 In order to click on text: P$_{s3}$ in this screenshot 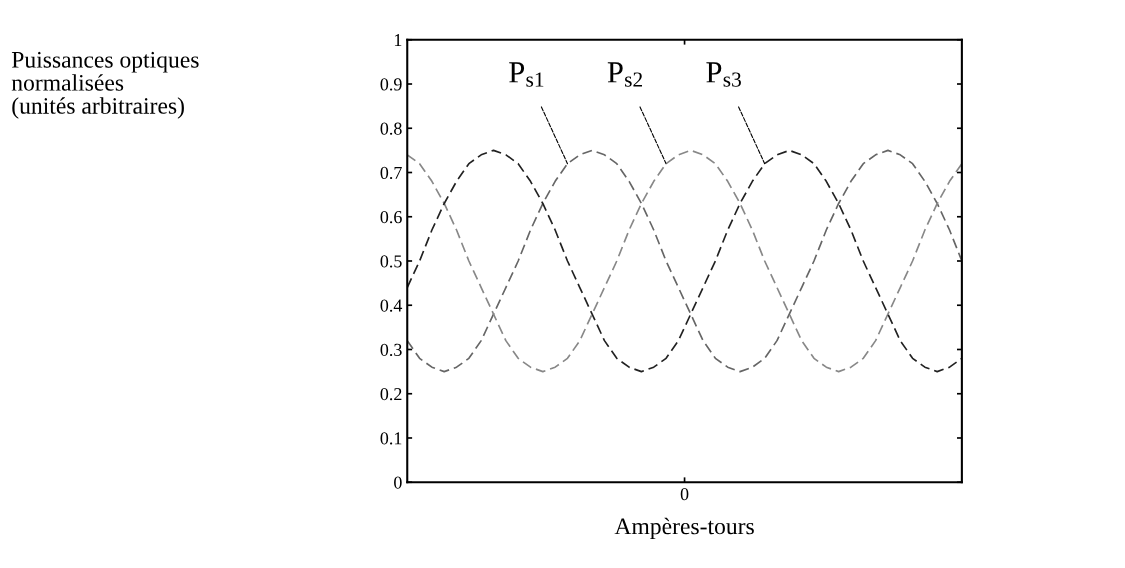, I will do `click(723, 74)`.